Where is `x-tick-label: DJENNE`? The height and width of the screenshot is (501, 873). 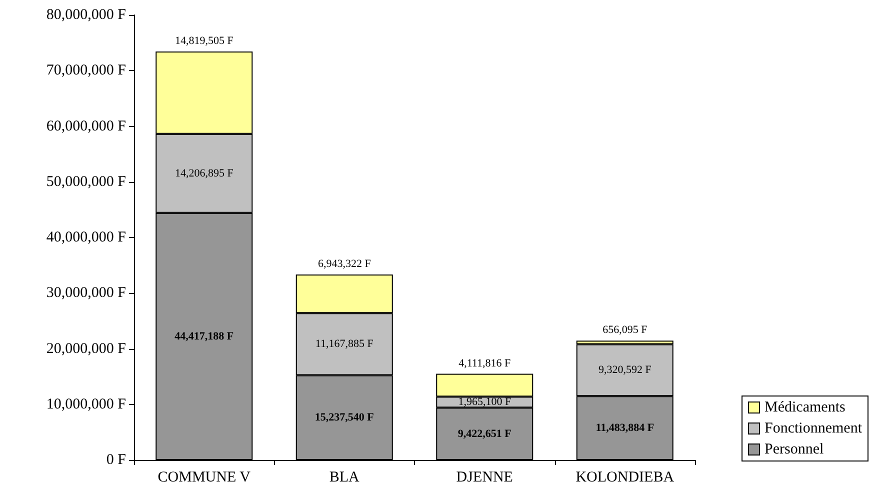 x-tick-label: DJENNE is located at coordinates (484, 478).